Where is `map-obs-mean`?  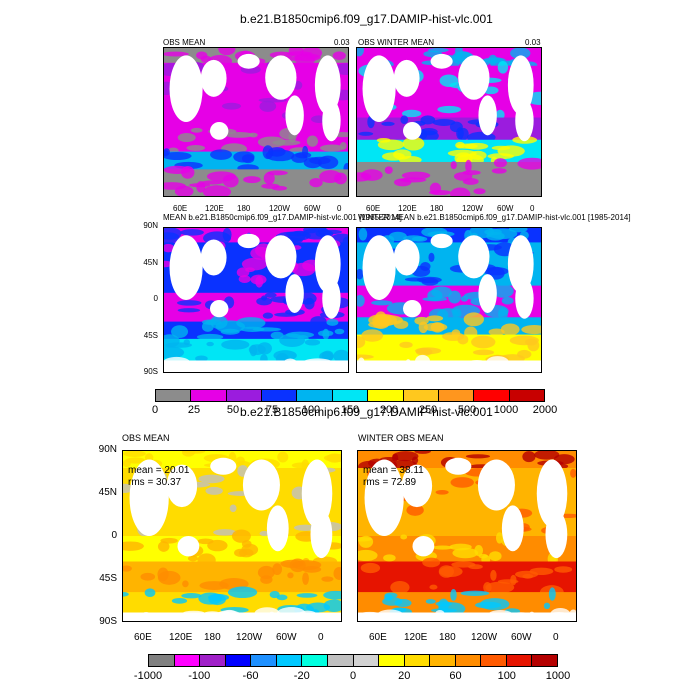 map-obs-mean is located at coordinates (256, 122).